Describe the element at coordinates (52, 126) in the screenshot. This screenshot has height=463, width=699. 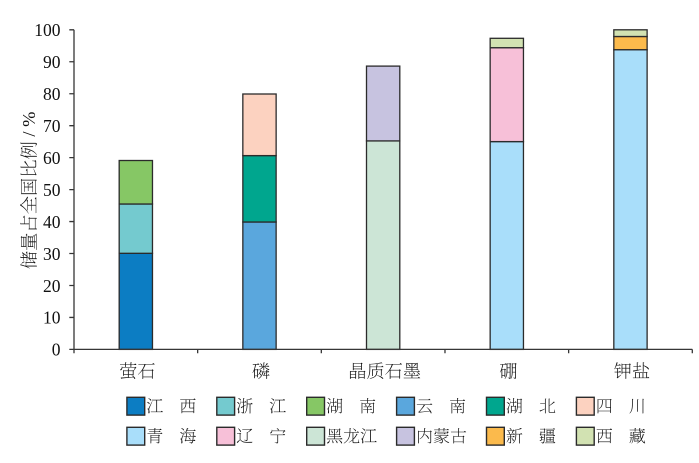
I see `svg-text: 70` at that location.